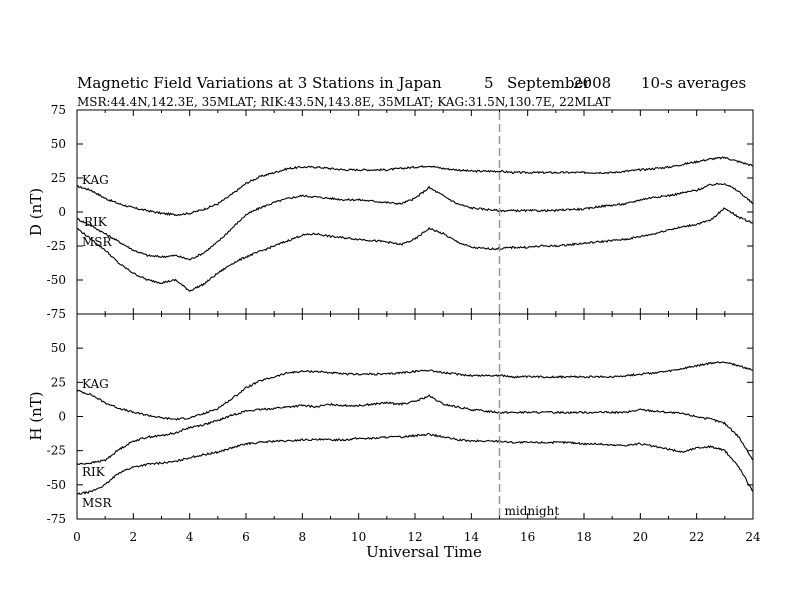  I want to click on d-ytick-label: 50, so click(58, 144).